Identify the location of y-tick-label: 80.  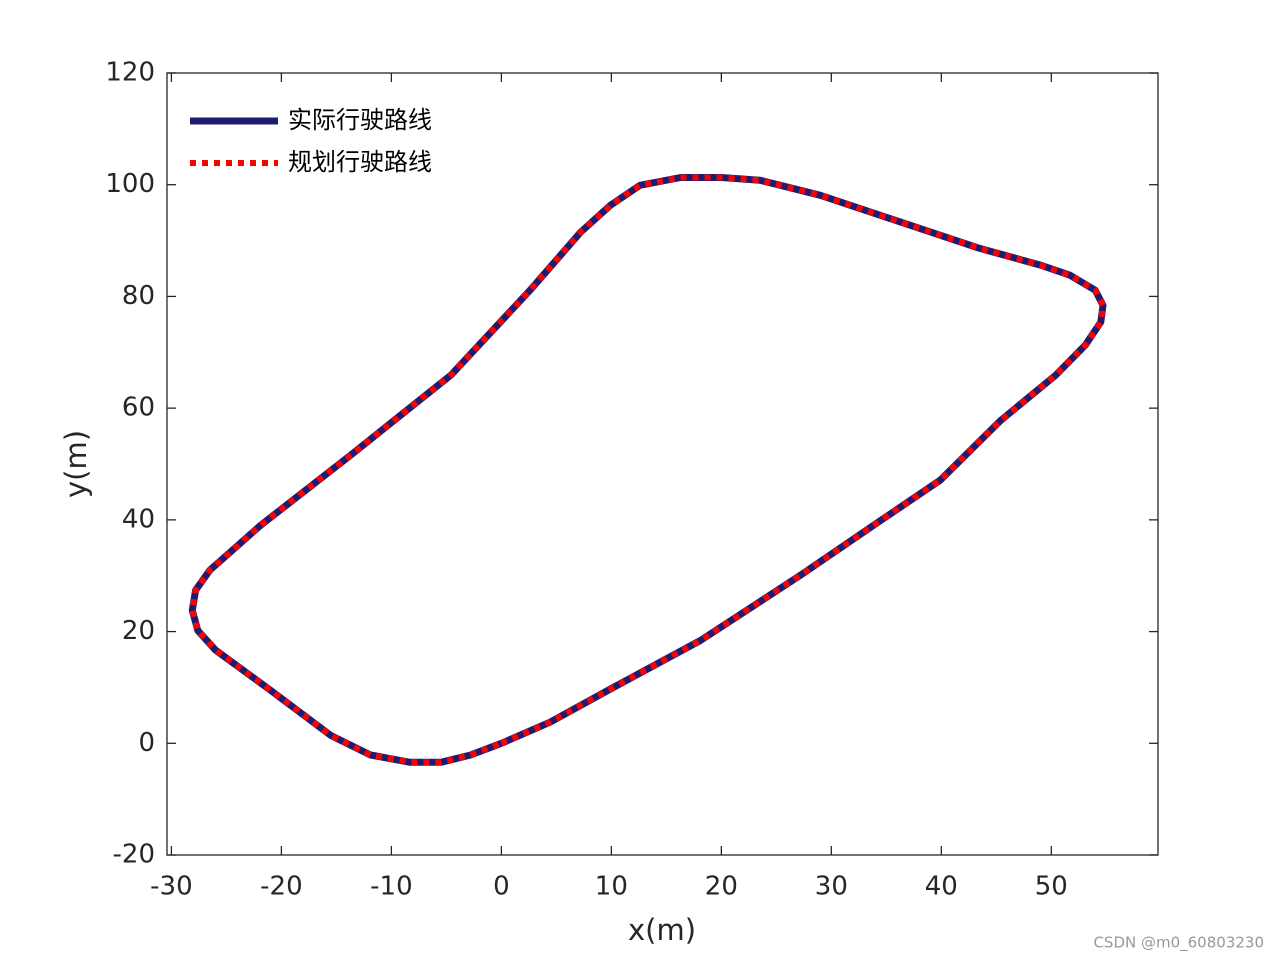
(138, 296).